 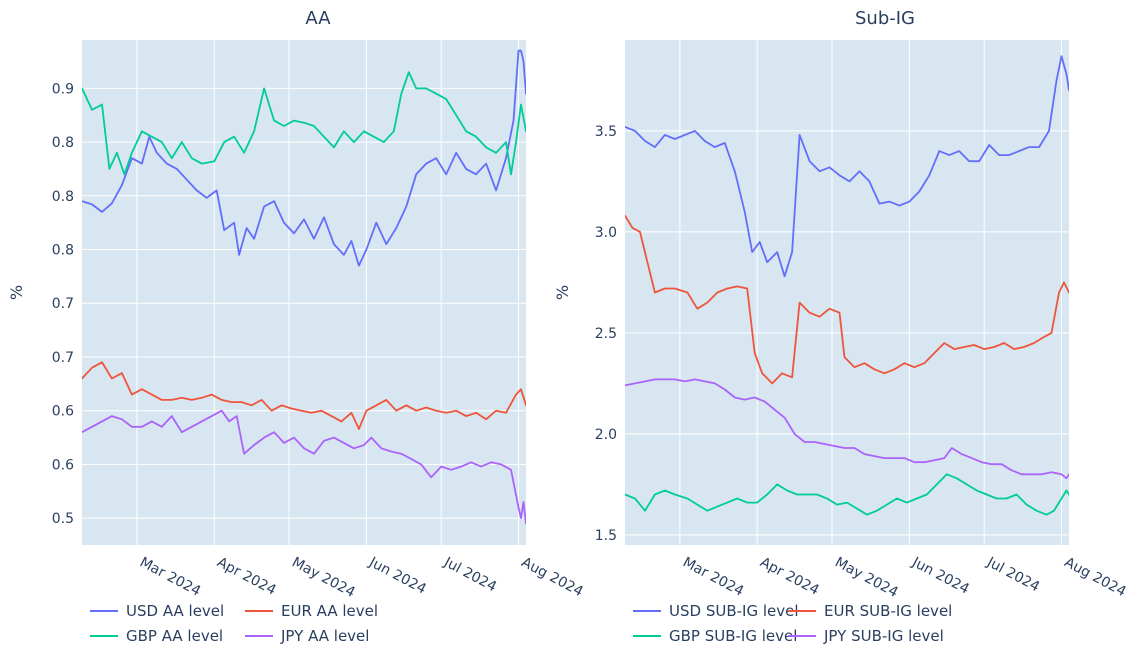 What do you see at coordinates (606, 132) in the screenshot?
I see `y-tick-label: 3.5` at bounding box center [606, 132].